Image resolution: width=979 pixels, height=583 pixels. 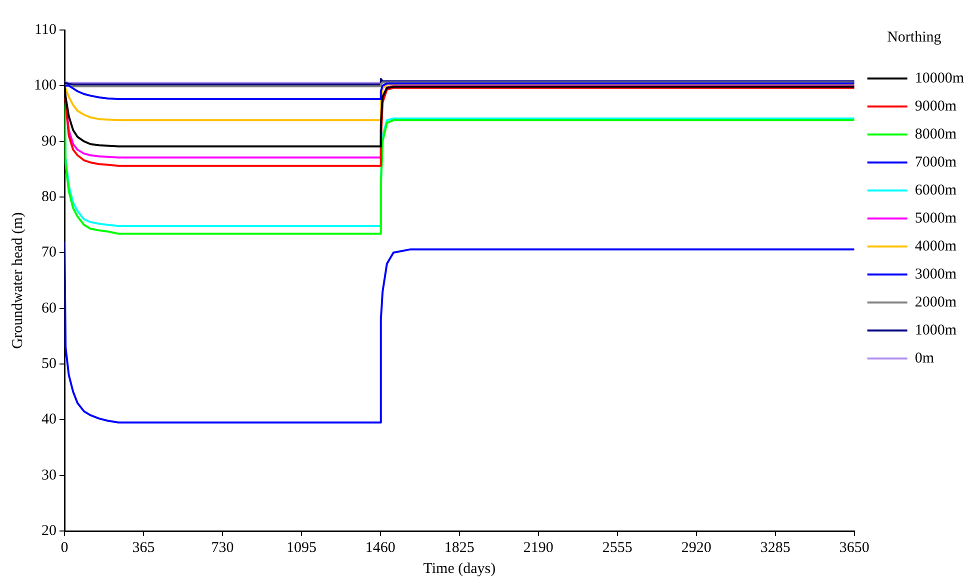 What do you see at coordinates (49, 252) in the screenshot?
I see `y-tick-label: 70` at bounding box center [49, 252].